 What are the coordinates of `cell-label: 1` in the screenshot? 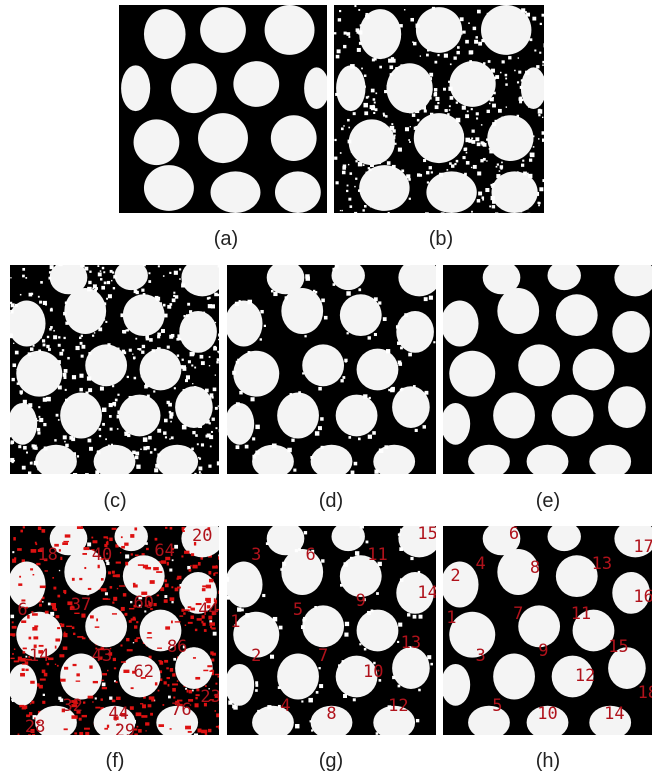 It's located at (235, 622).